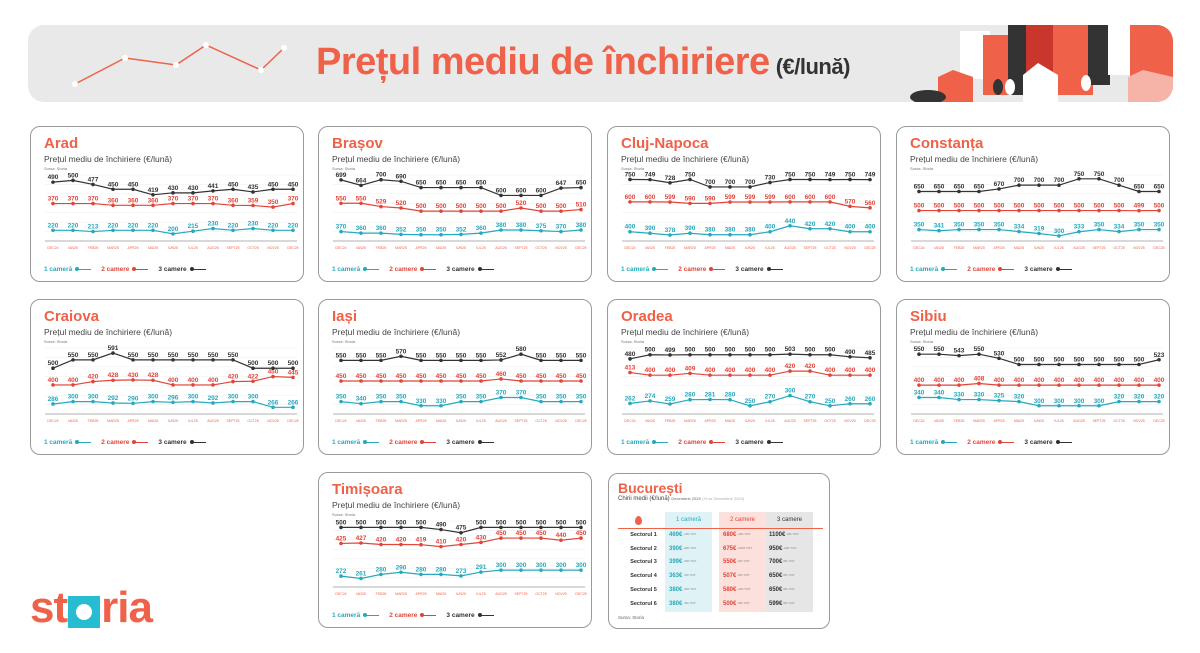 Image resolution: width=1200 pixels, height=653 pixels. I want to click on svg-text: 490, so click(441, 525).